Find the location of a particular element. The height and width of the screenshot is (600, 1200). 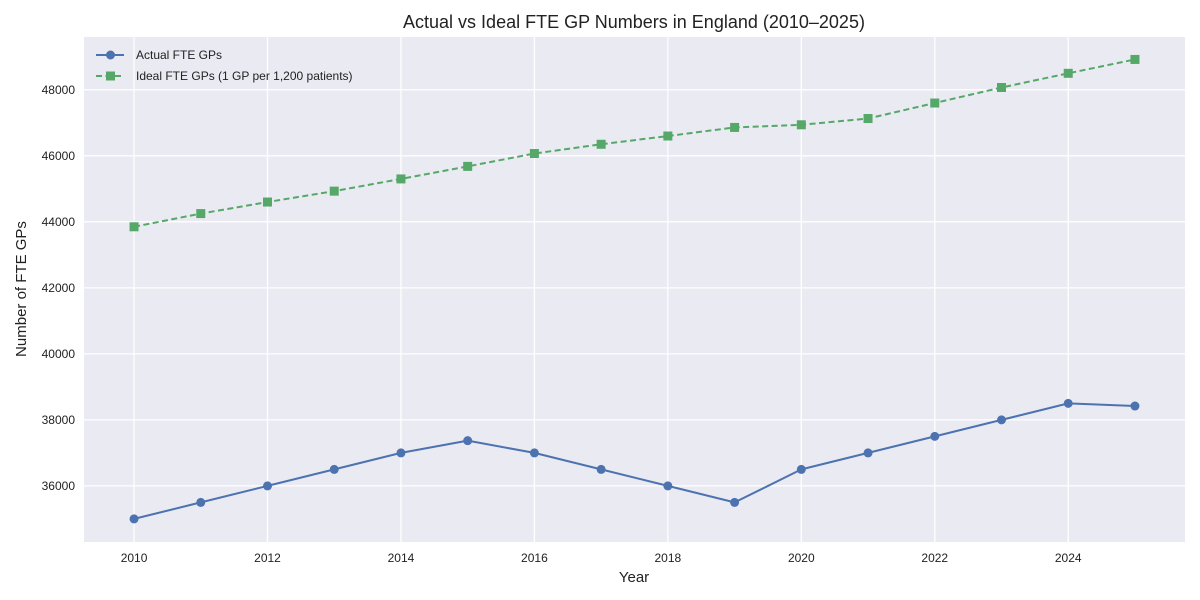

x-tick-label: 2020 is located at coordinates (801, 558).